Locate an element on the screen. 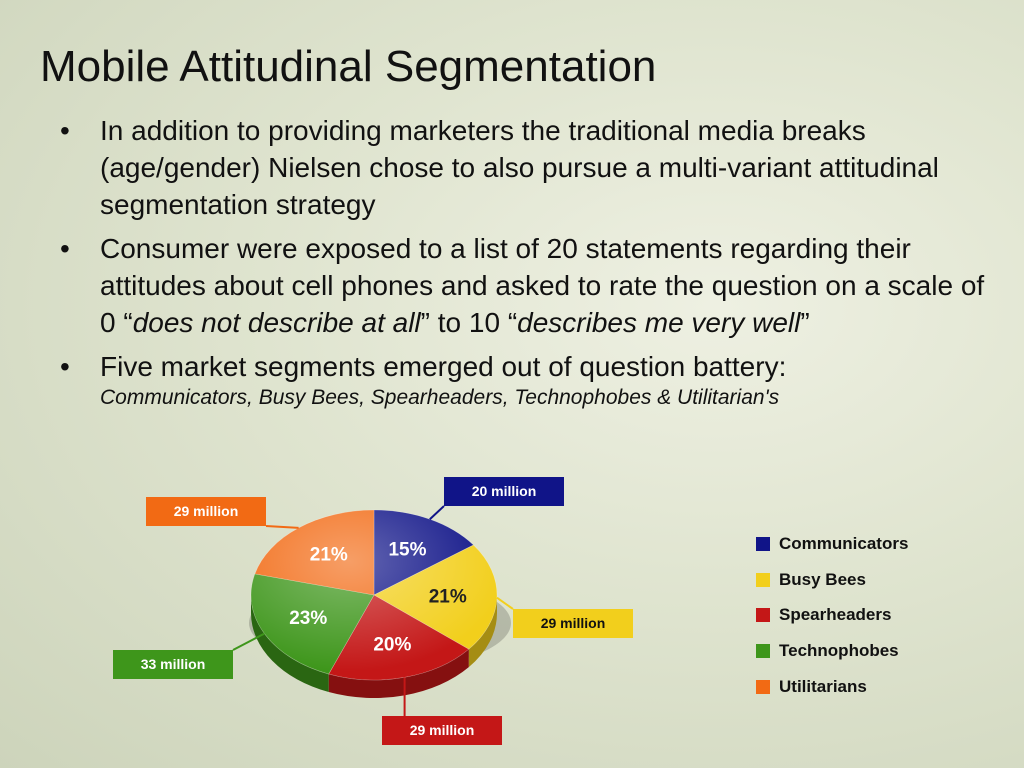 This screenshot has width=1024, height=768. pie-side-busy-bees is located at coordinates (482, 631).